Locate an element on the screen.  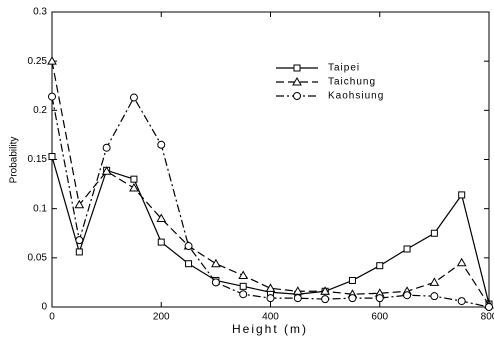
y-axis-label: Probability is located at coordinates (14, 160).